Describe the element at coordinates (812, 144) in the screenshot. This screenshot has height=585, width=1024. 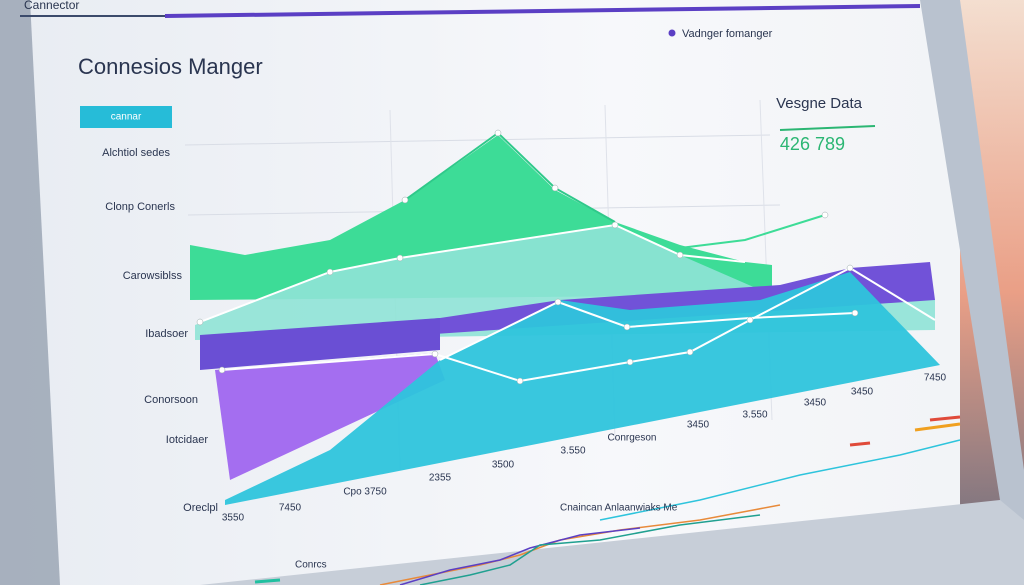
I see `panel-value: 426 789` at that location.